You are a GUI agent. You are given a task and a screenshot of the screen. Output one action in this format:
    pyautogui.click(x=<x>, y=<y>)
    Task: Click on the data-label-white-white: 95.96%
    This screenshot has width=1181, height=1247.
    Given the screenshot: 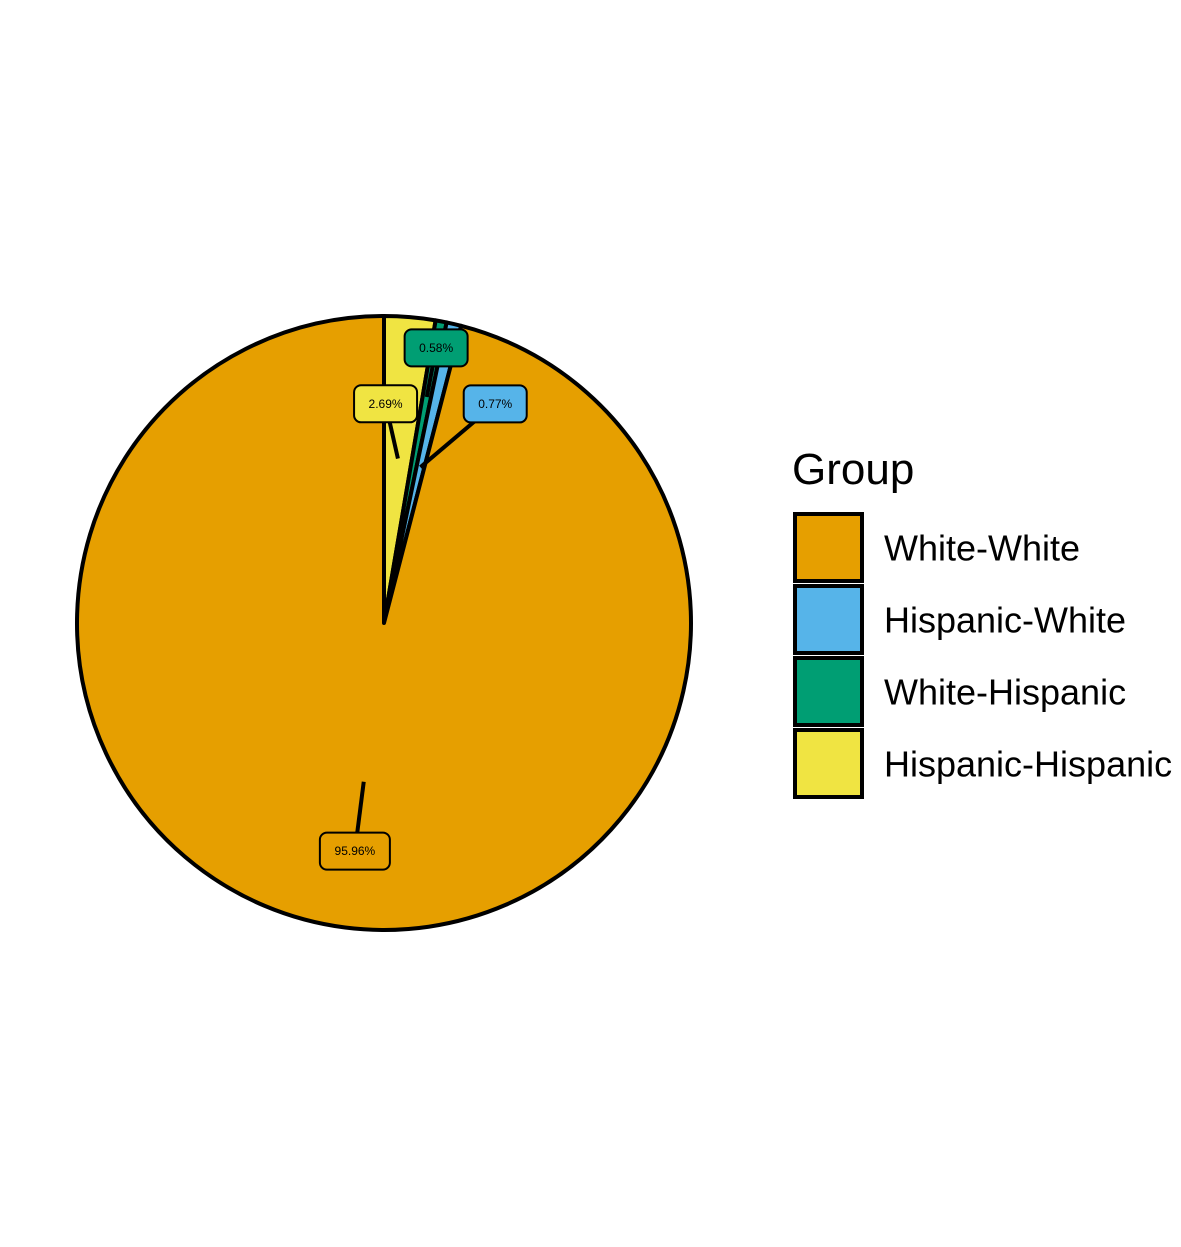 What is the action you would take?
    pyautogui.click(x=354, y=851)
    